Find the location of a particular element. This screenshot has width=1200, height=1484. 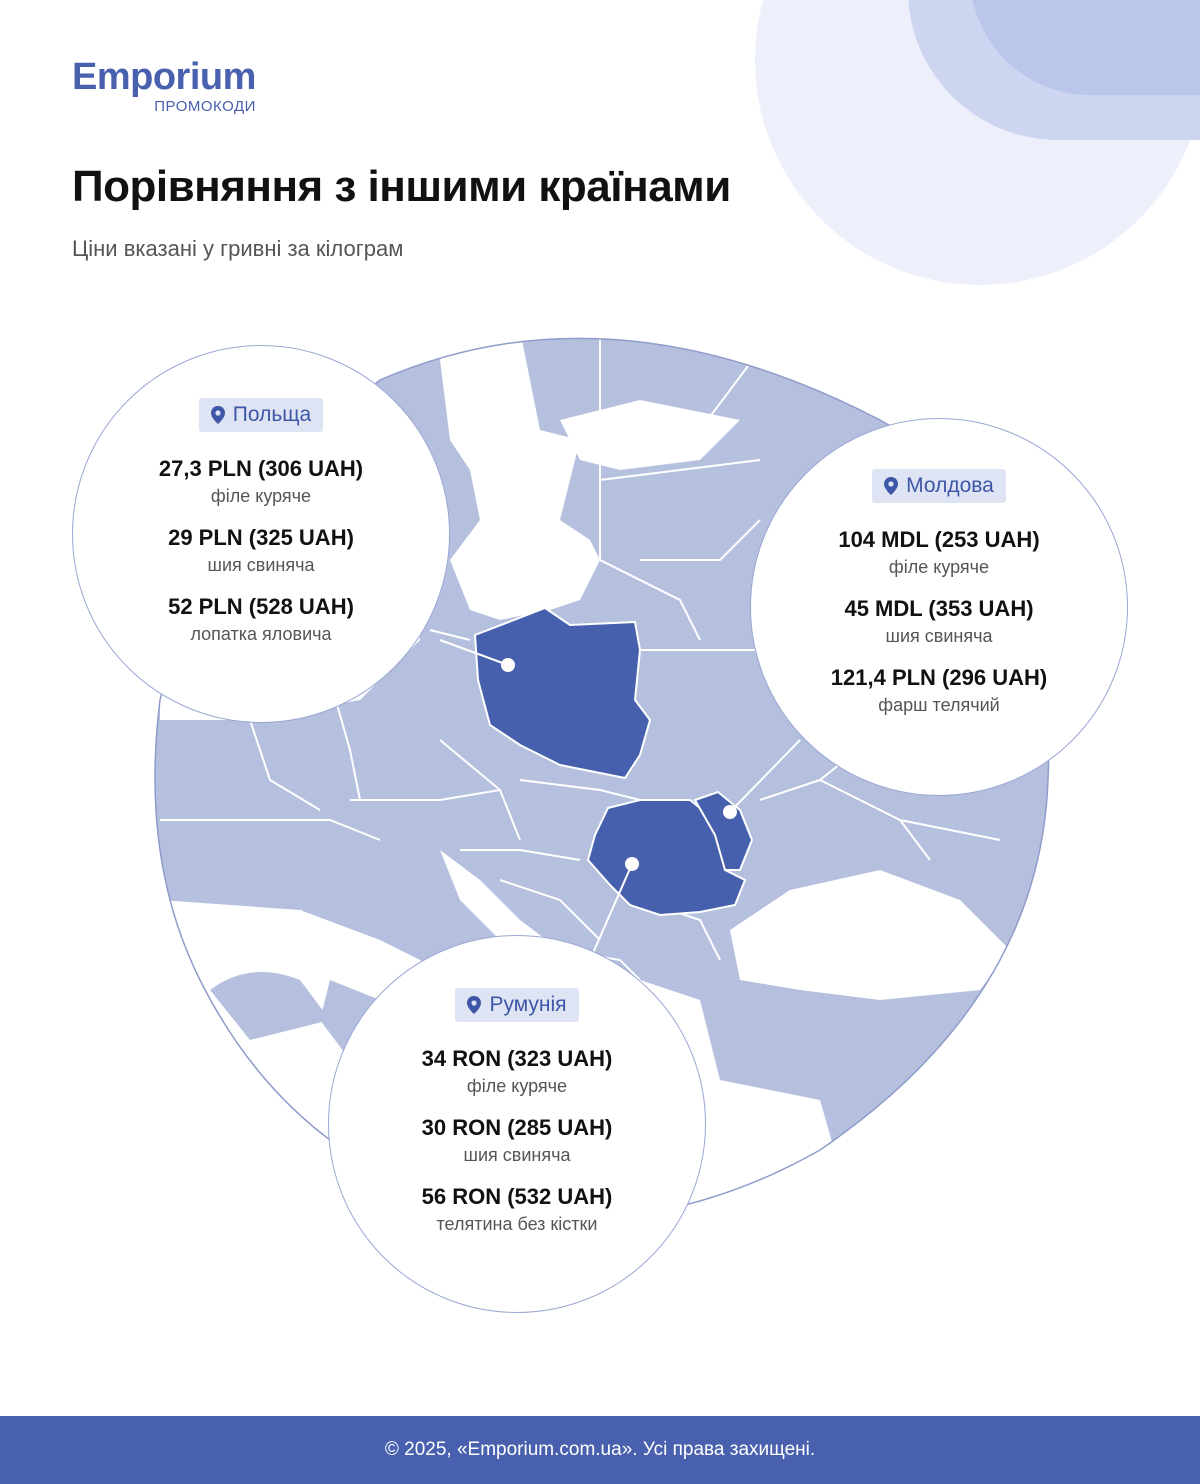

moldova-marker-dot is located at coordinates (730, 812).